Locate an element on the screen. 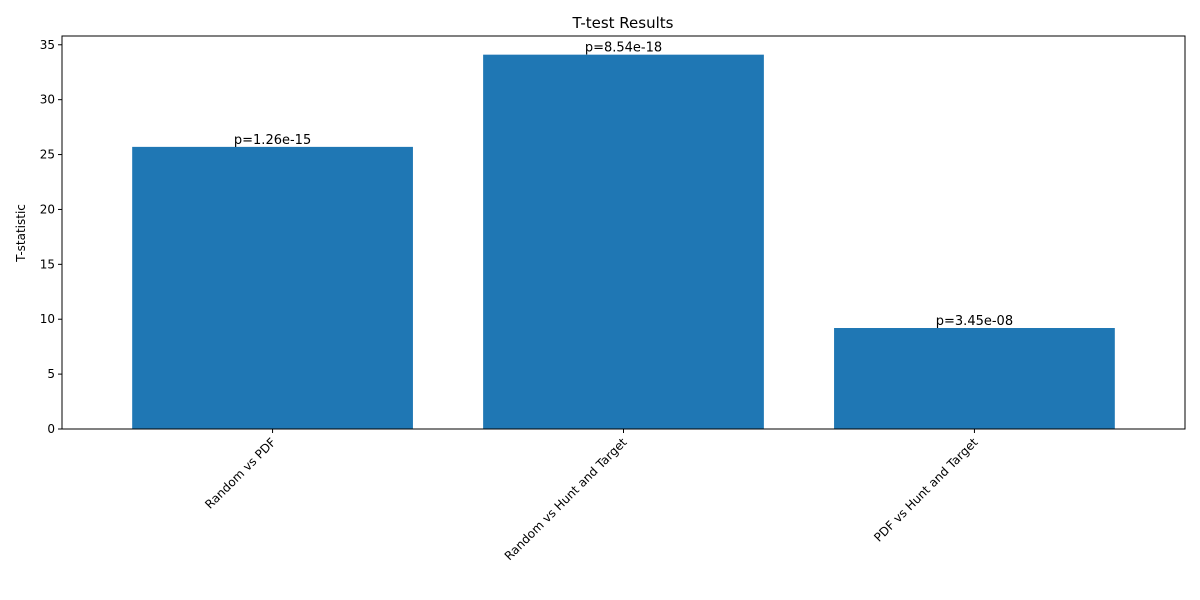  x-tick-label-1: Random vs PDF is located at coordinates (240, 473).